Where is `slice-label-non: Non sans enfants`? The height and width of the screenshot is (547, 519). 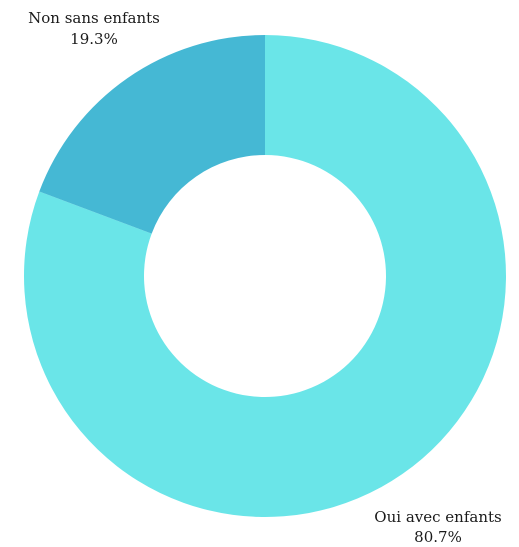
slice-label-non: Non sans enfants is located at coordinates (94, 18).